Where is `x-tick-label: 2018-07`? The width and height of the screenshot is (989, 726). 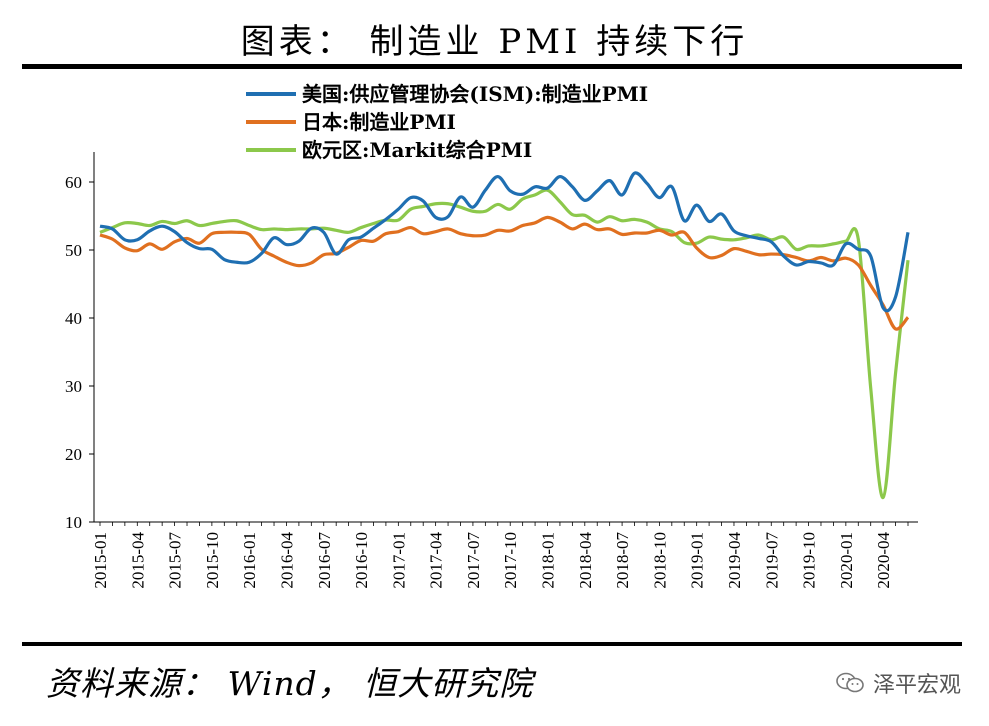 x-tick-label: 2018-07 is located at coordinates (622, 560).